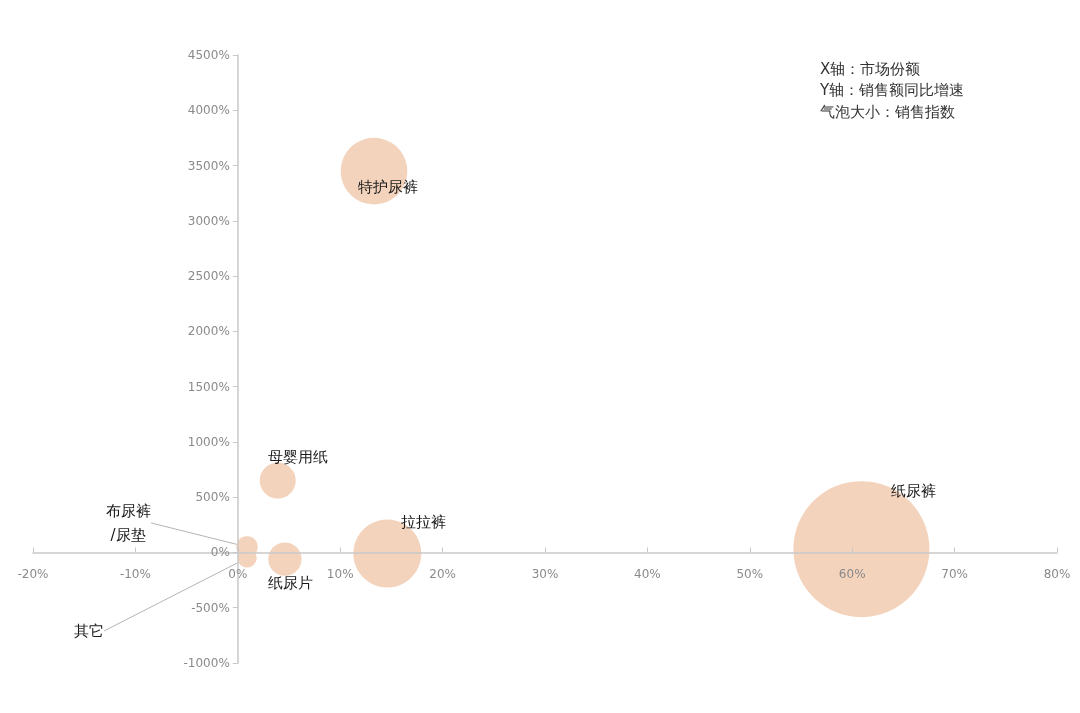 This screenshot has height=713, width=1080. Describe the element at coordinates (870, 68) in the screenshot. I see `annotation: X轴：市场份额` at that location.